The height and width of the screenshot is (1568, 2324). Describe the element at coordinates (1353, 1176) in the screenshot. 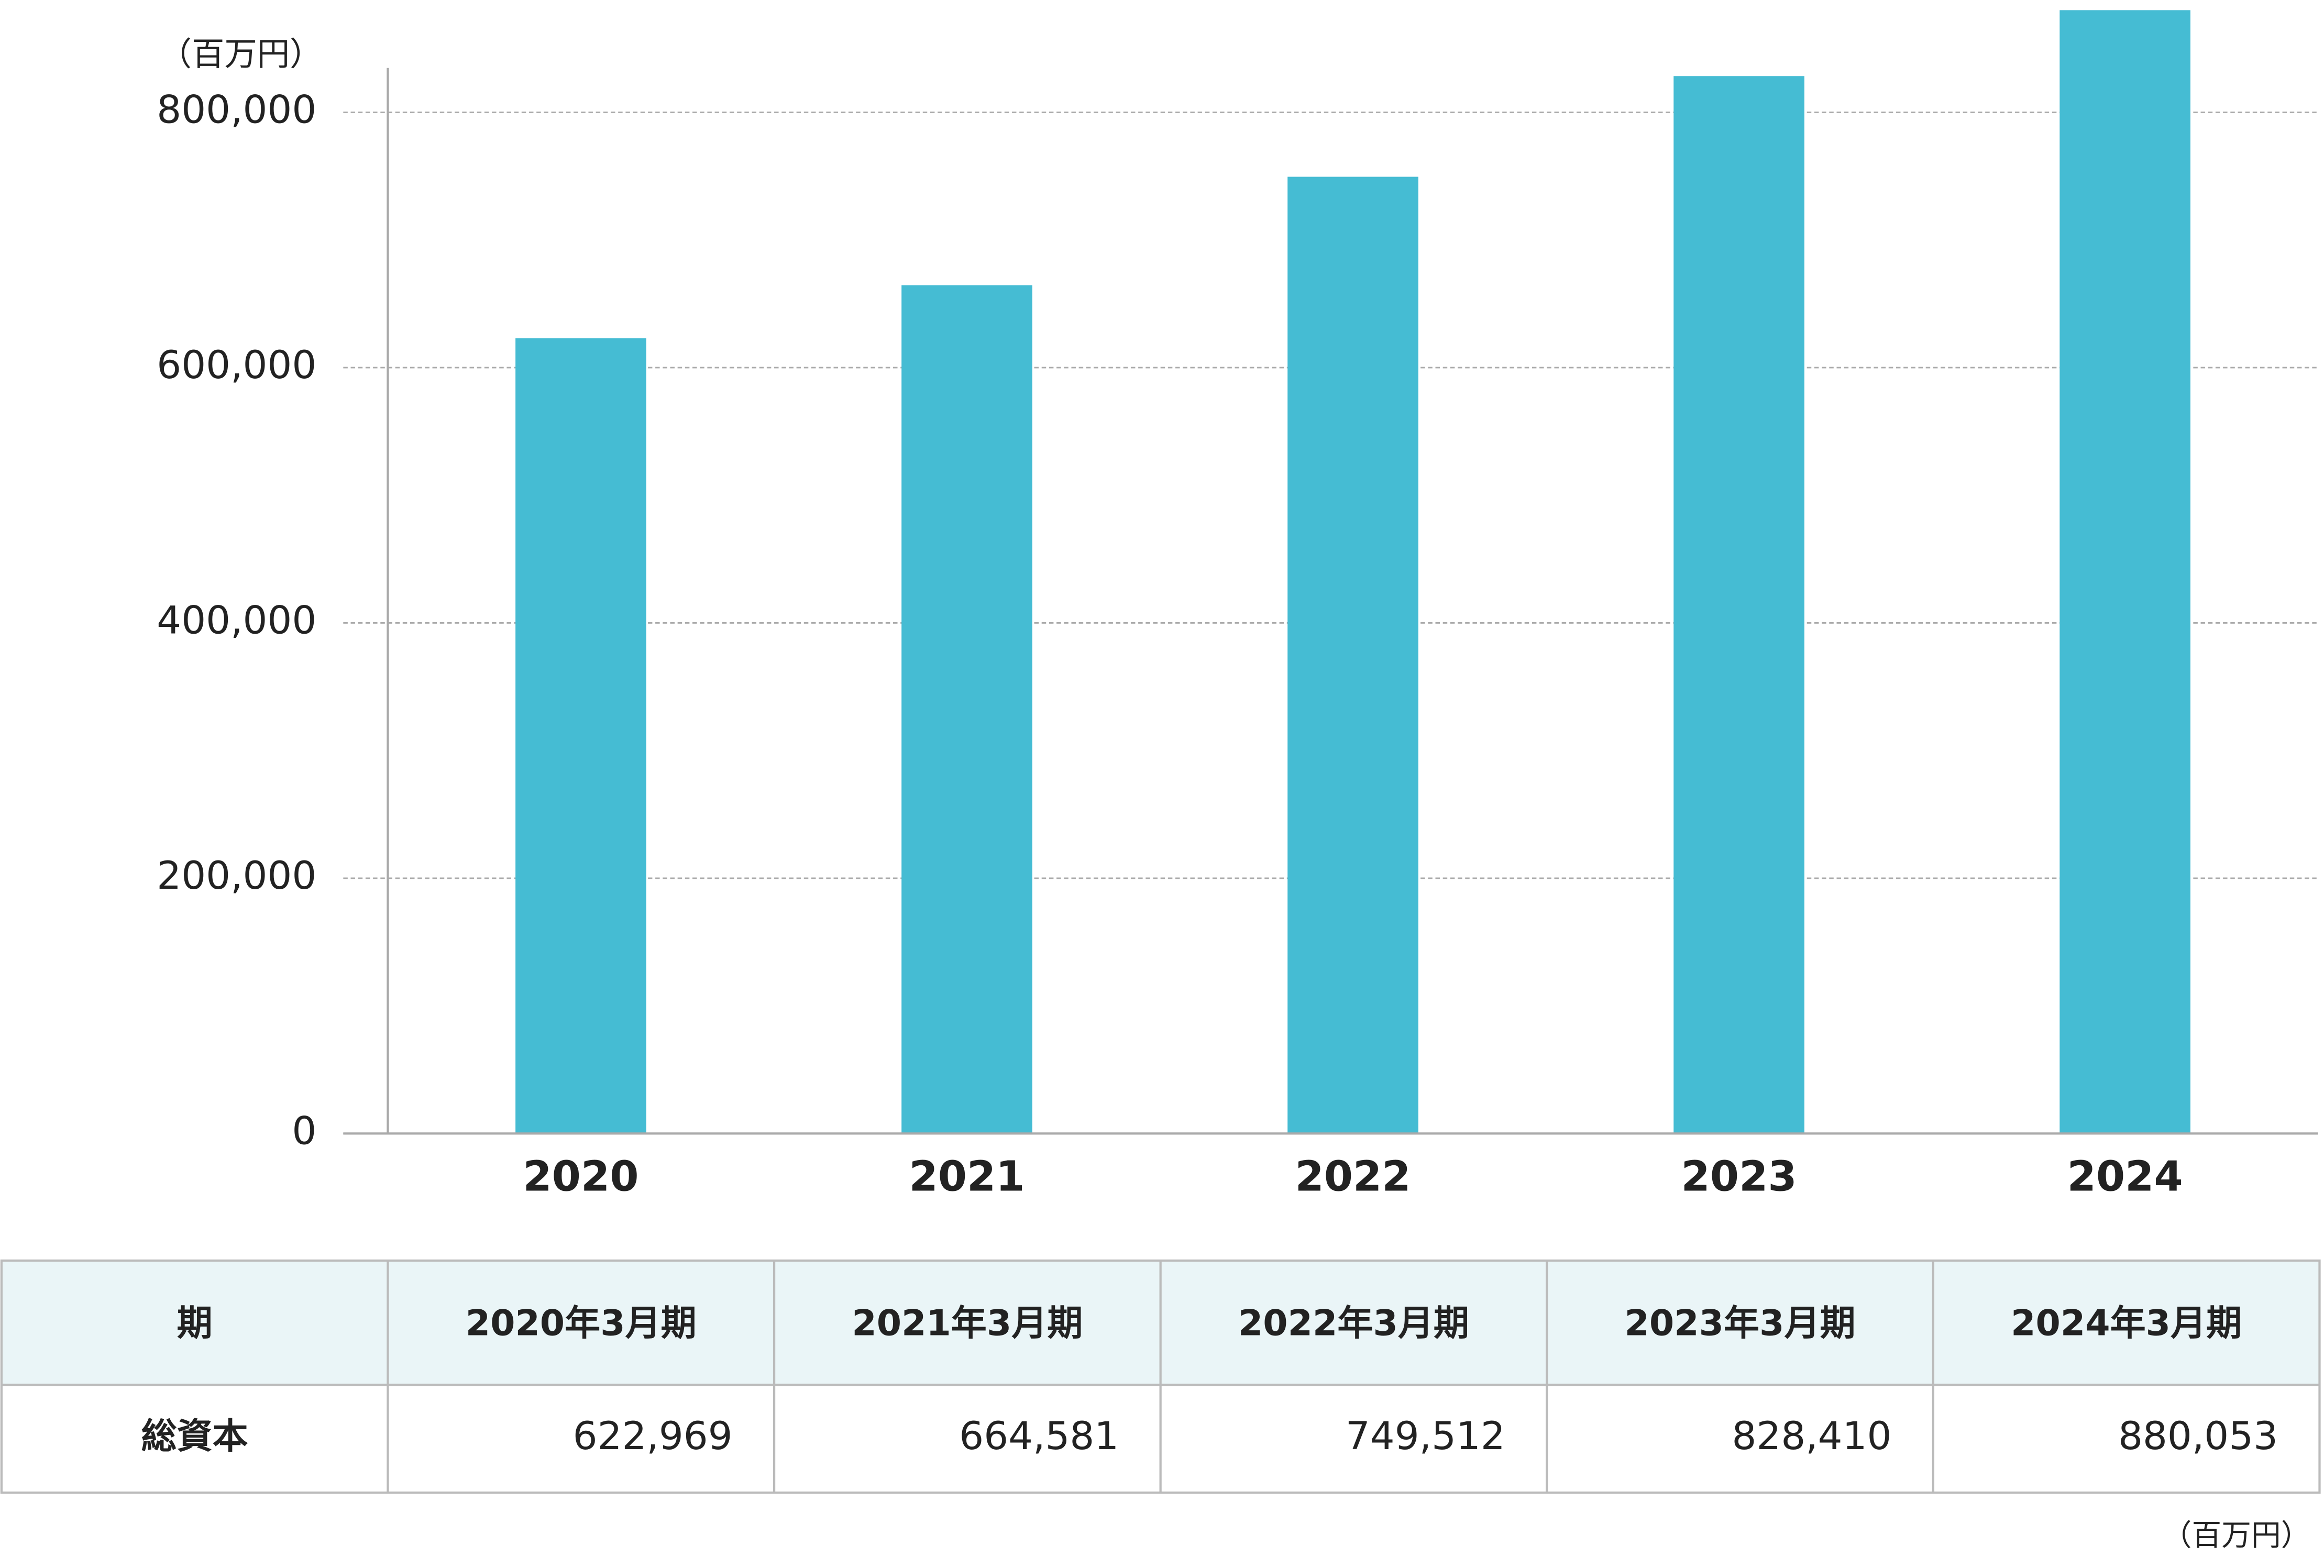

I see `x-tick-label: 2022` at that location.